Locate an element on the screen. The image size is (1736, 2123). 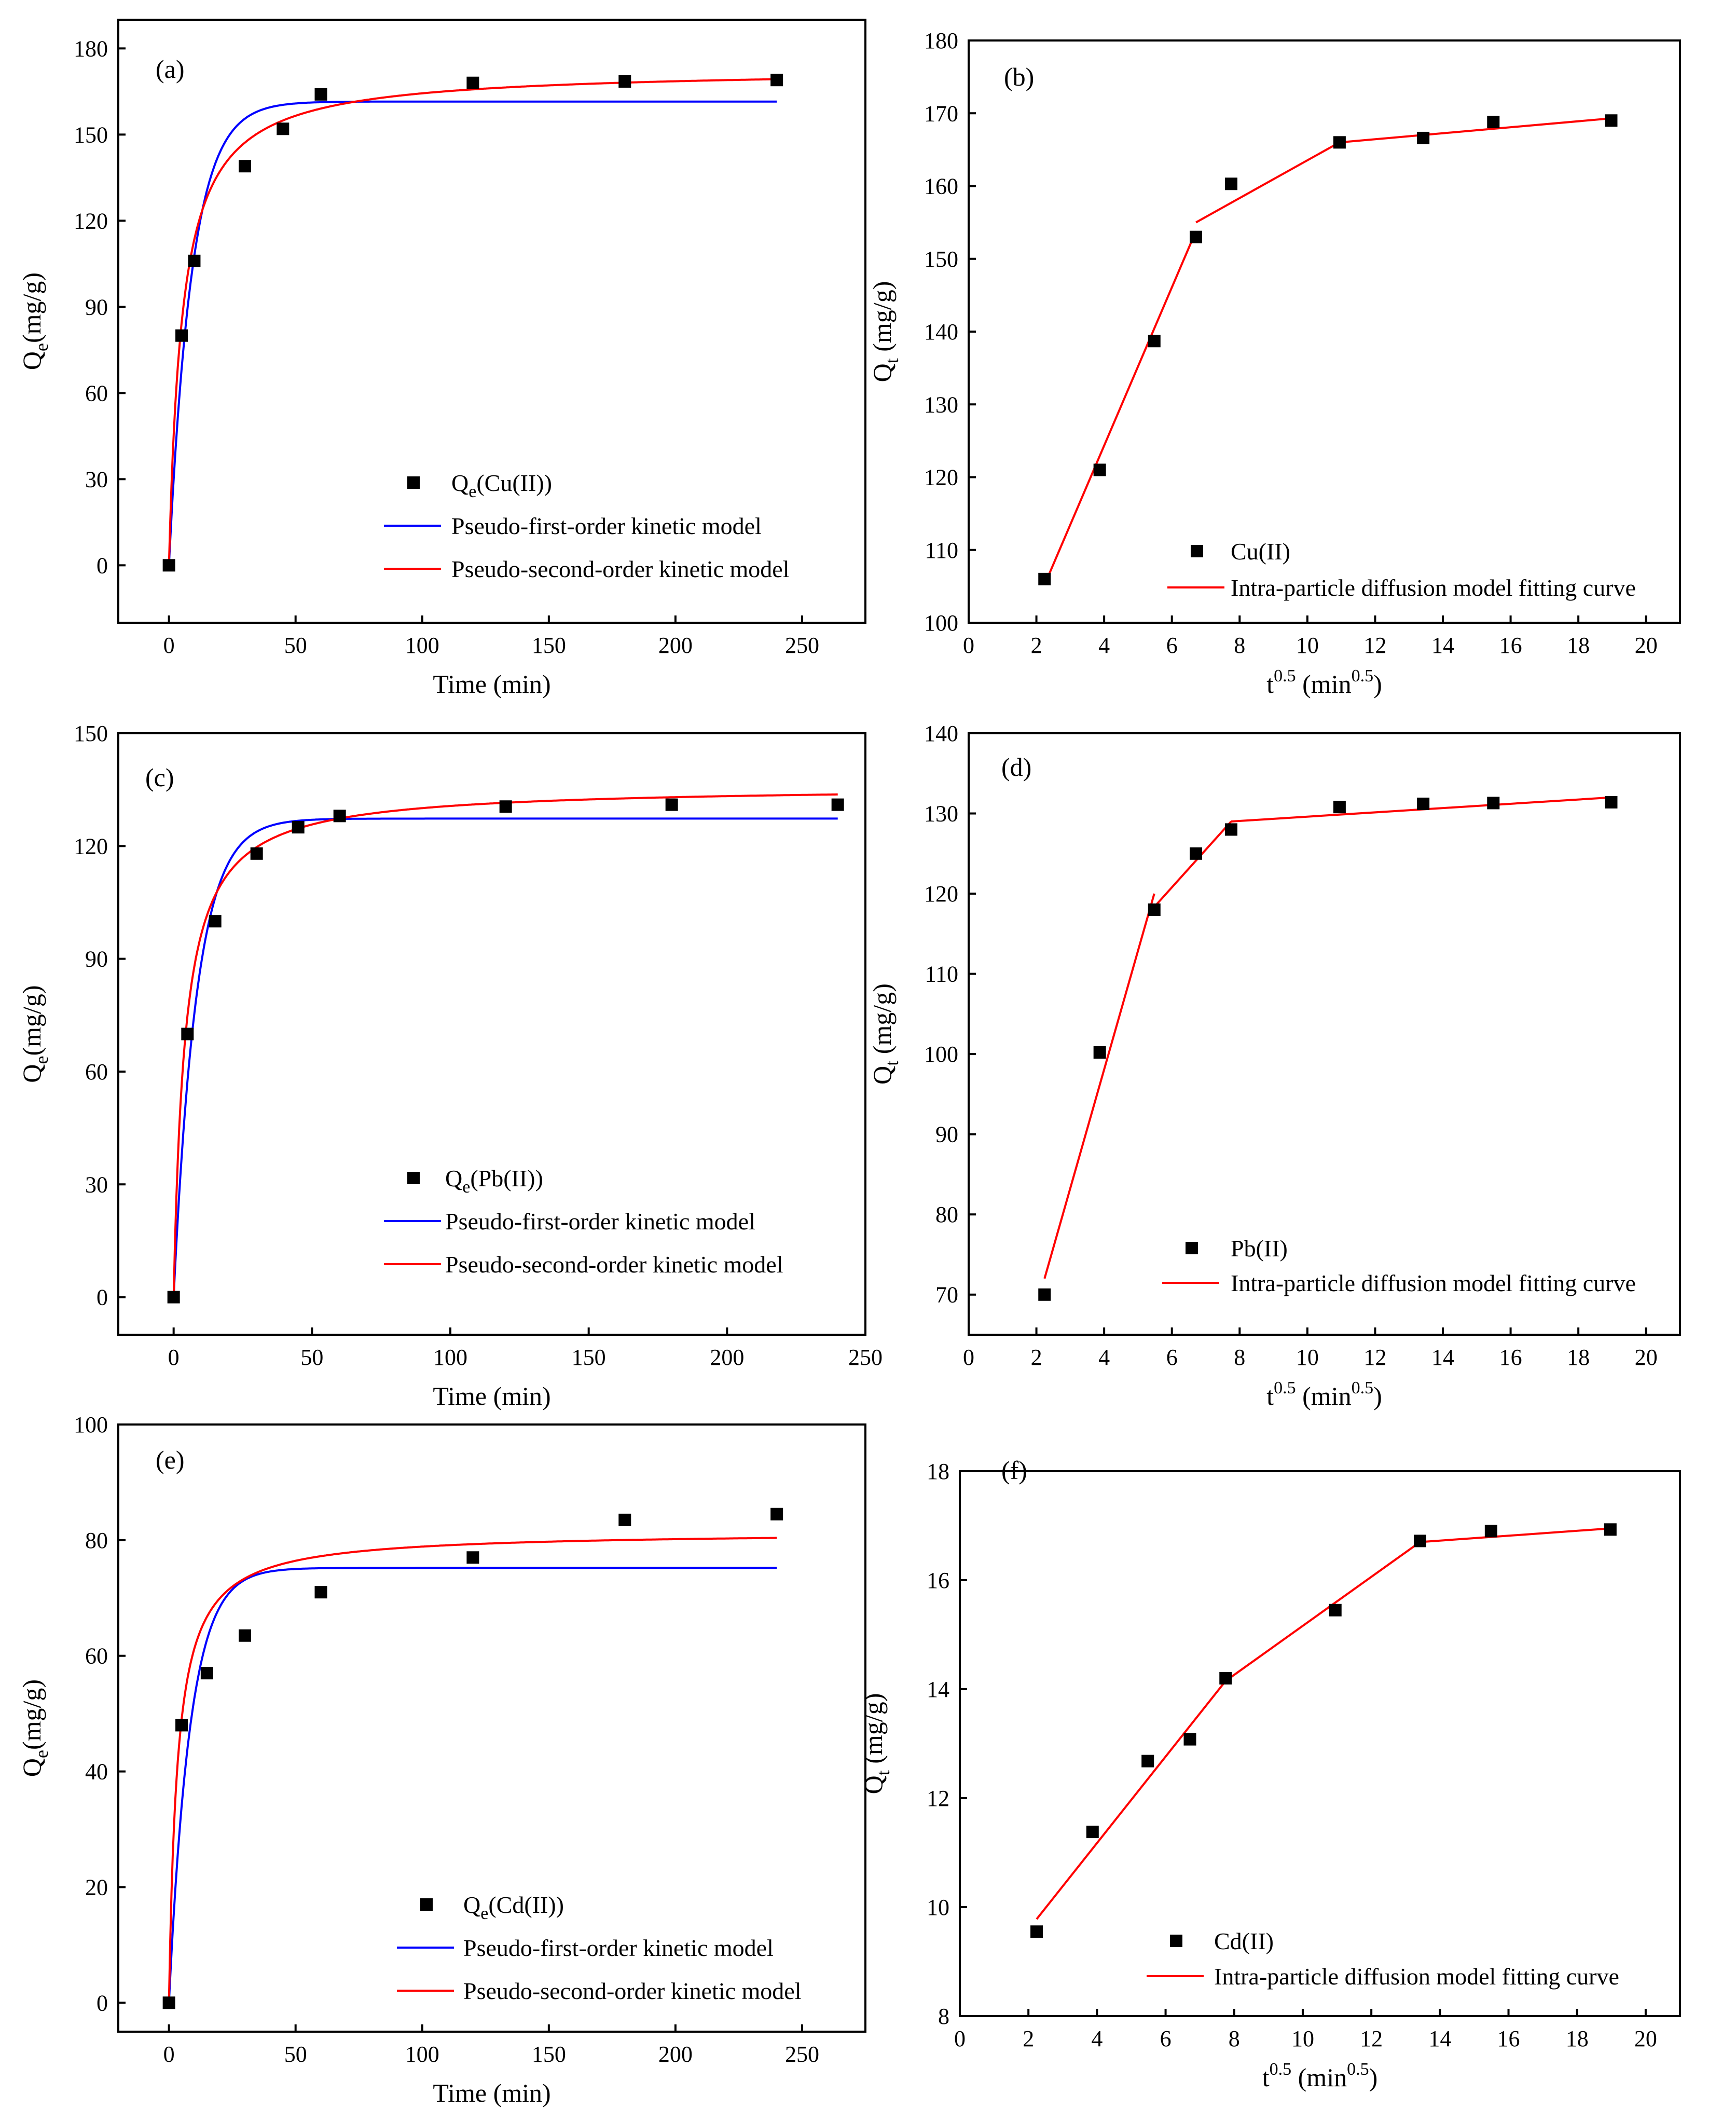
pseudo-second-order-curve is located at coordinates (473, 1770).